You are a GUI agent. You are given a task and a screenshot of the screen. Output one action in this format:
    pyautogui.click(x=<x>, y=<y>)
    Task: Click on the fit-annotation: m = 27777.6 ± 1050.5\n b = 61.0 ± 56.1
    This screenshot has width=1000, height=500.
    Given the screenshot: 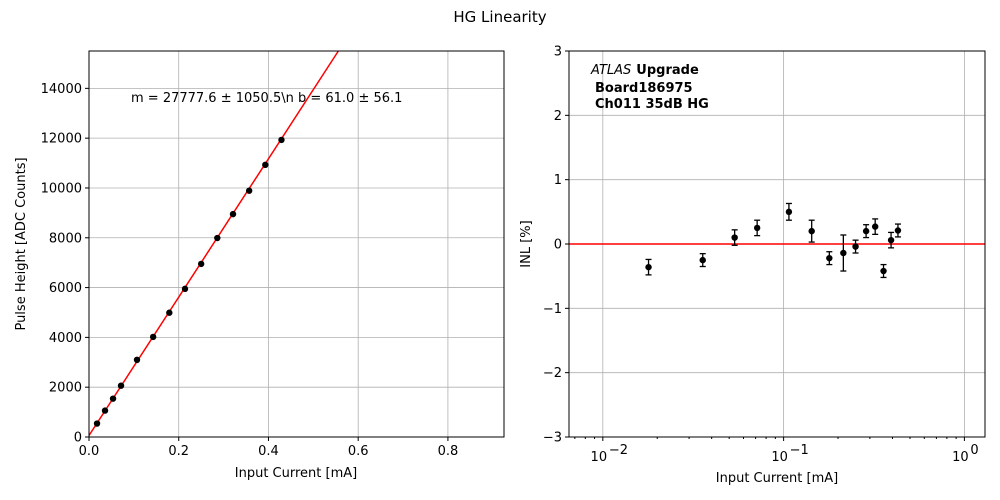 What is the action you would take?
    pyautogui.click(x=266, y=98)
    